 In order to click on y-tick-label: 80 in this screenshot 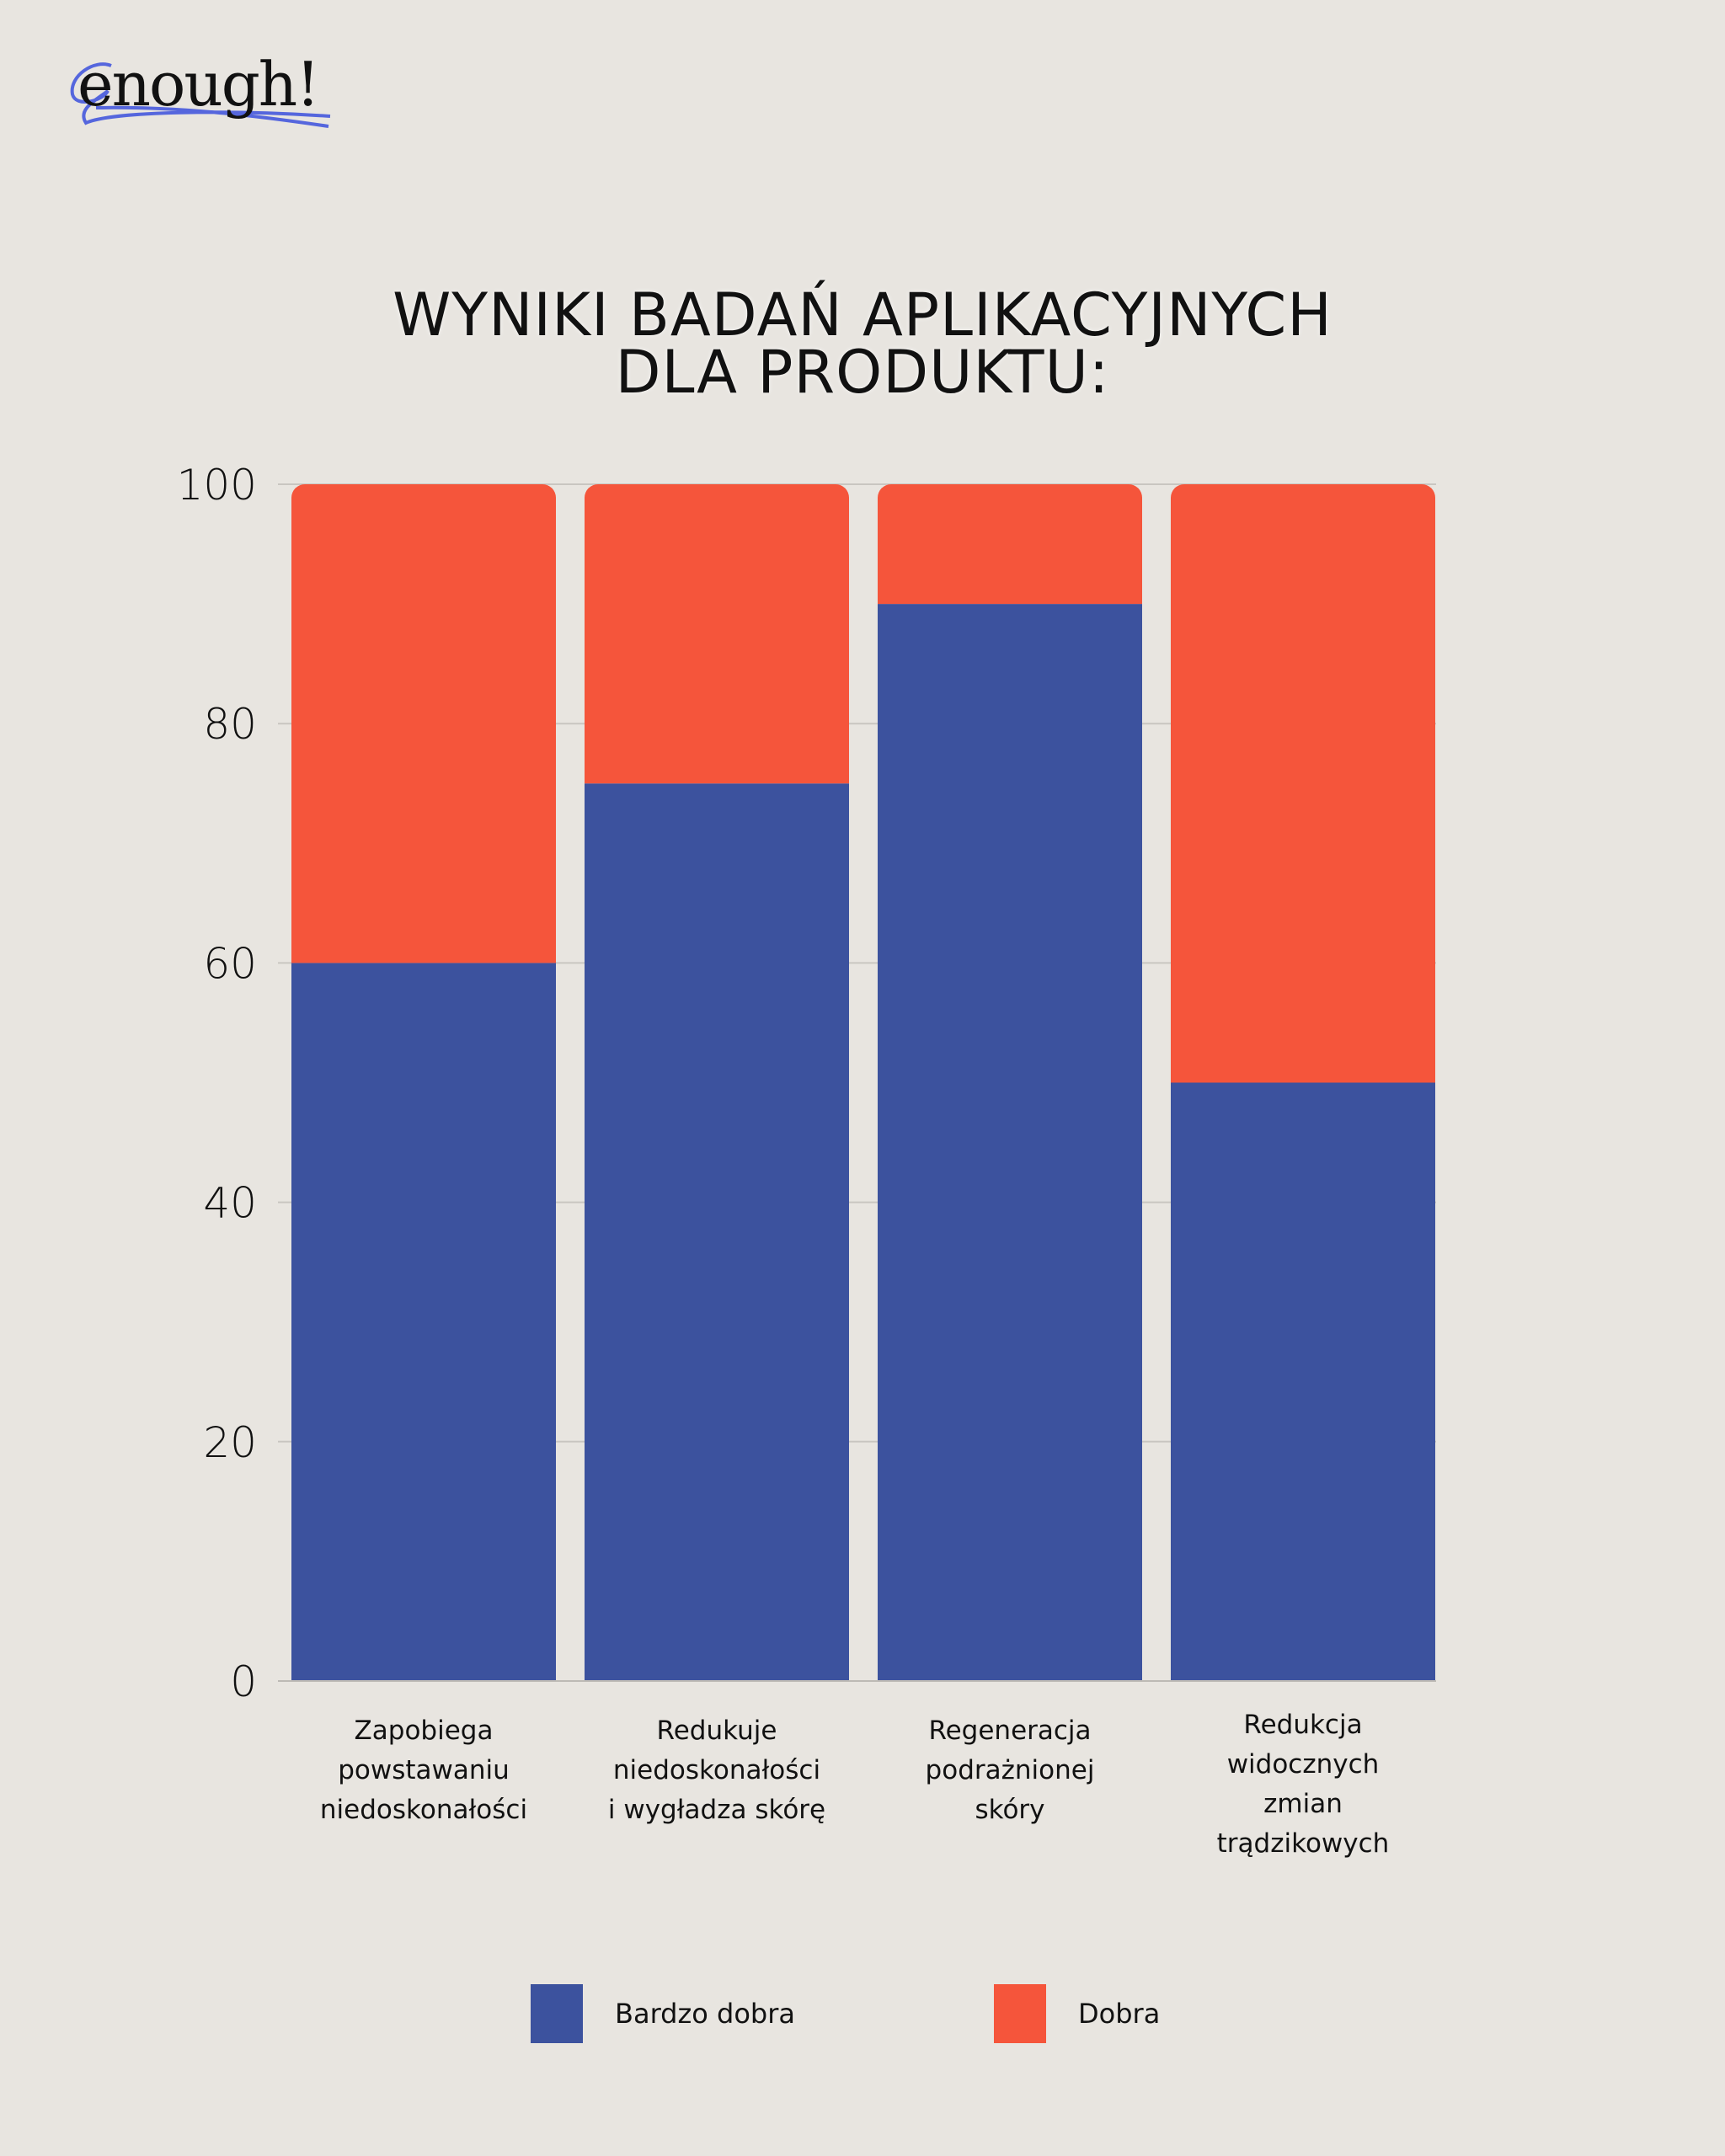, I will do `click(230, 724)`.